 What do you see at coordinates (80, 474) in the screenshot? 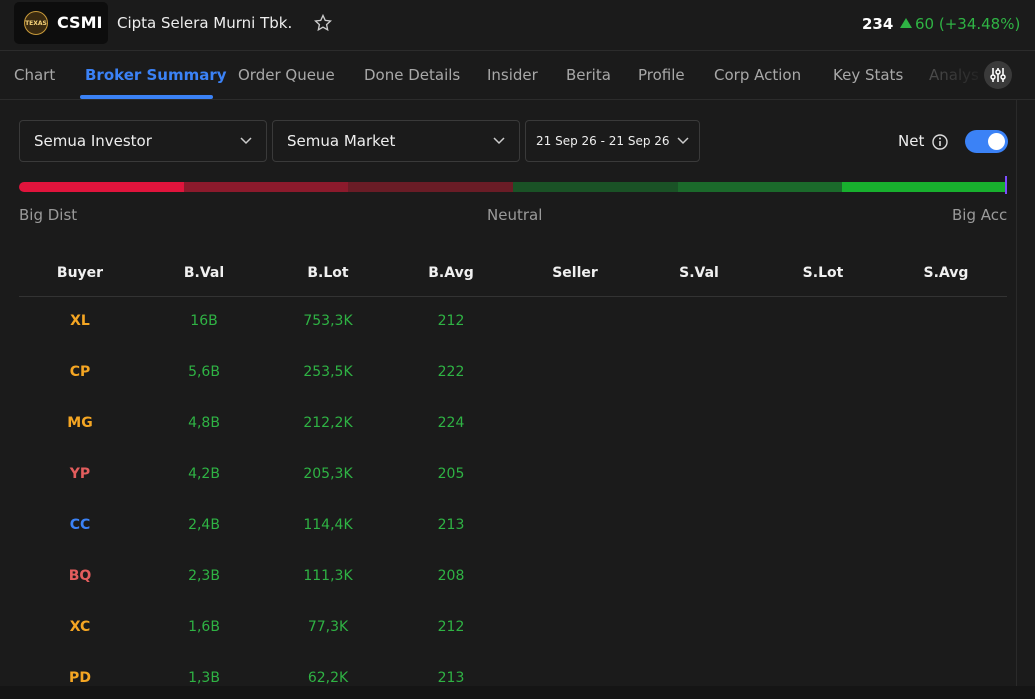
I see `broker-code: YP` at bounding box center [80, 474].